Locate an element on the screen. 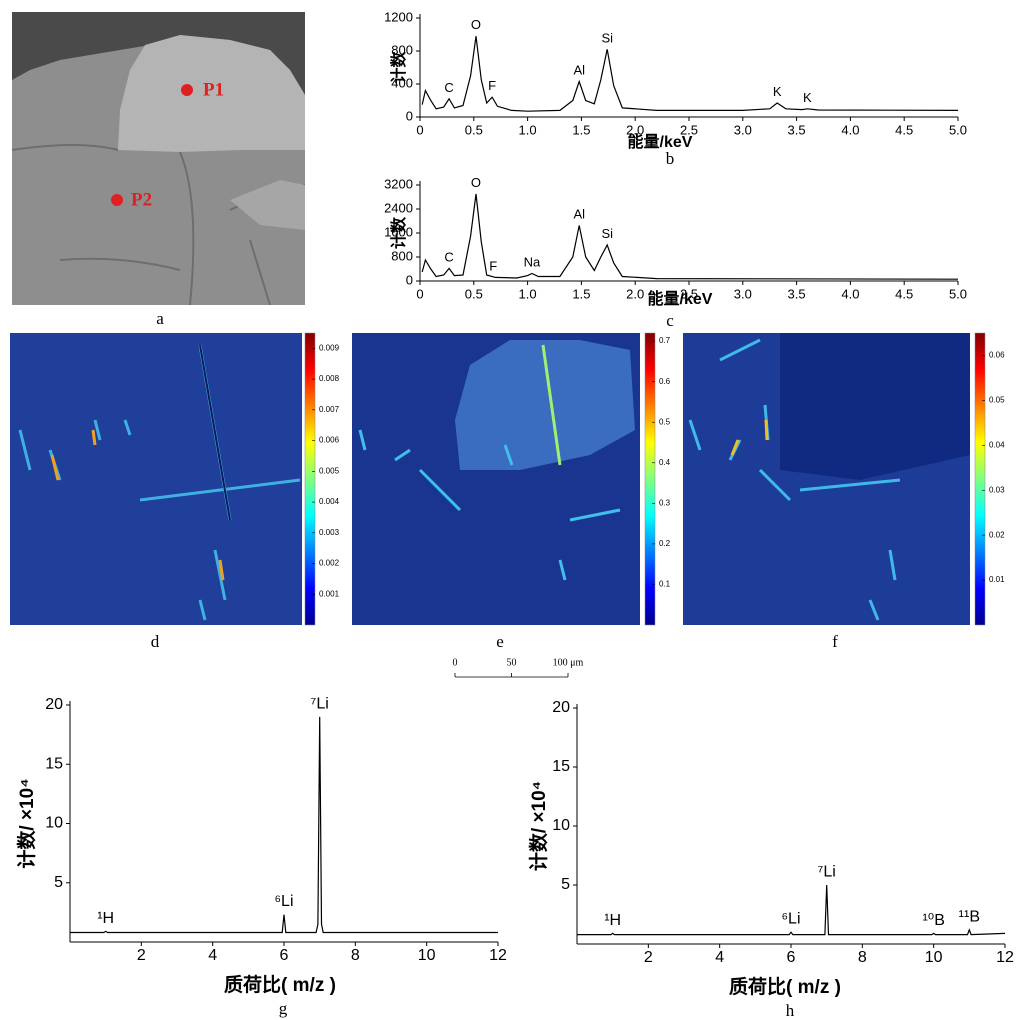 This screenshot has height=1020, width=1018. map-e is located at coordinates (496, 479).